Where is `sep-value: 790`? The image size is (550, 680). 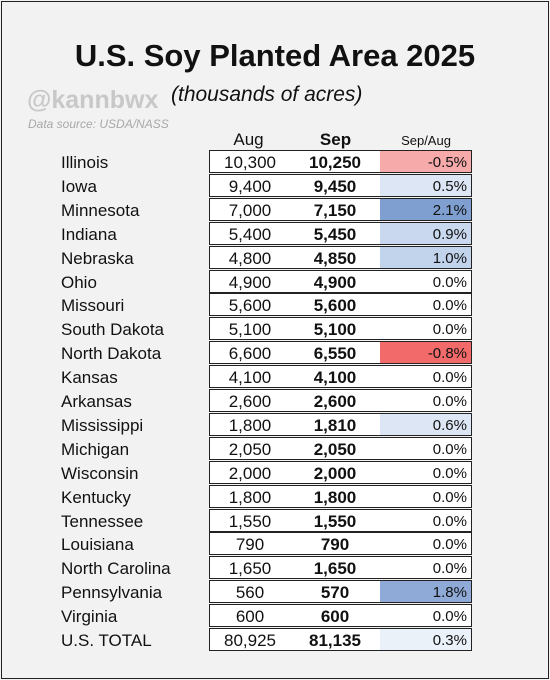 sep-value: 790 is located at coordinates (335, 544).